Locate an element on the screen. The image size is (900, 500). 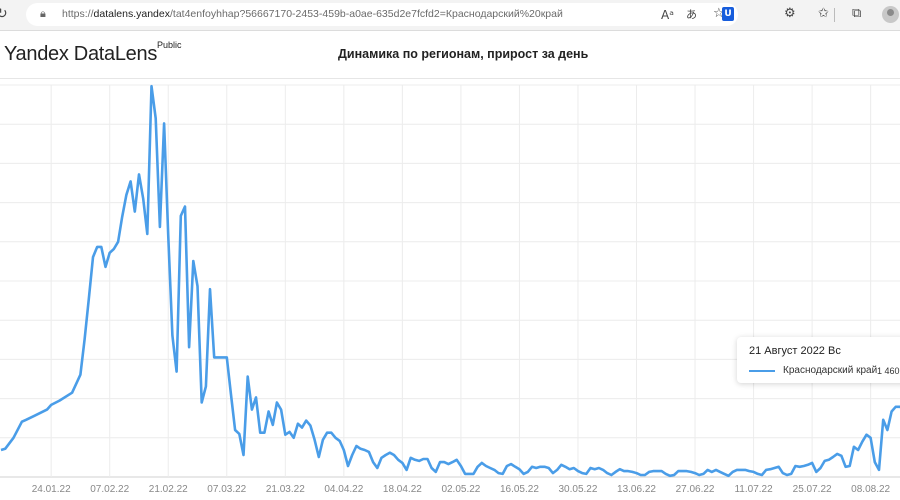
collections-icon: ⧉ is located at coordinates (857, 13).